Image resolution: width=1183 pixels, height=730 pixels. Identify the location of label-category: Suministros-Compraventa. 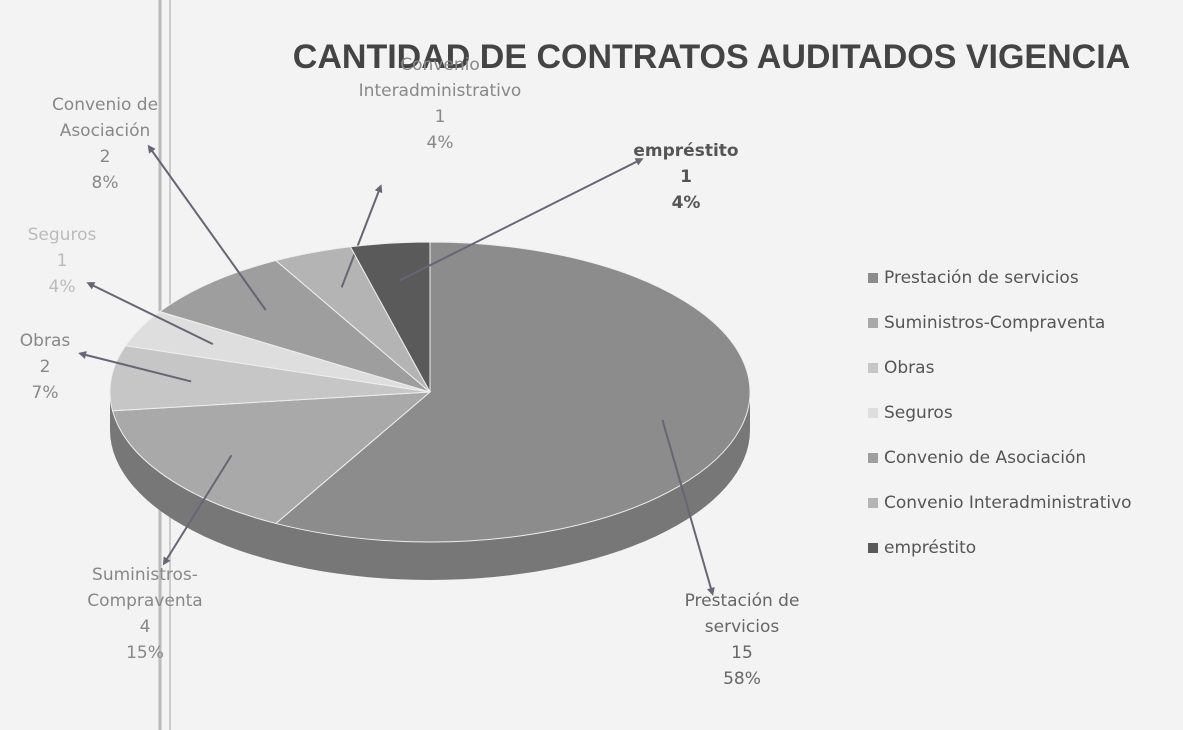
(145, 588).